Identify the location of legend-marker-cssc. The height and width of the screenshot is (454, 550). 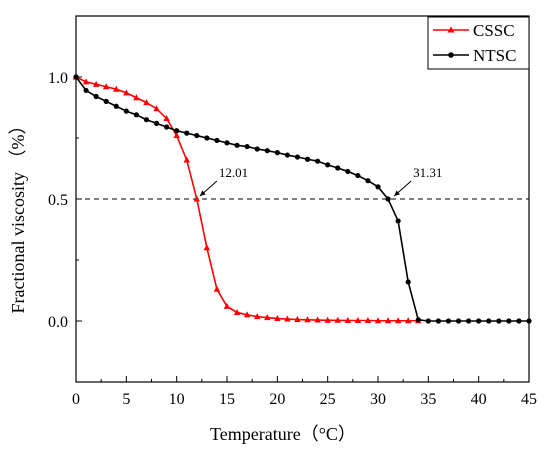
(451, 29).